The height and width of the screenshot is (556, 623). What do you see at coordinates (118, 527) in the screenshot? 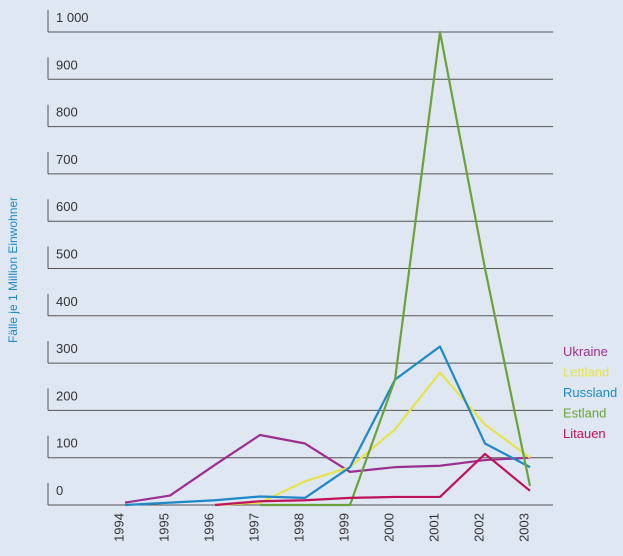
I see `x-tick-label: 1994` at bounding box center [118, 527].